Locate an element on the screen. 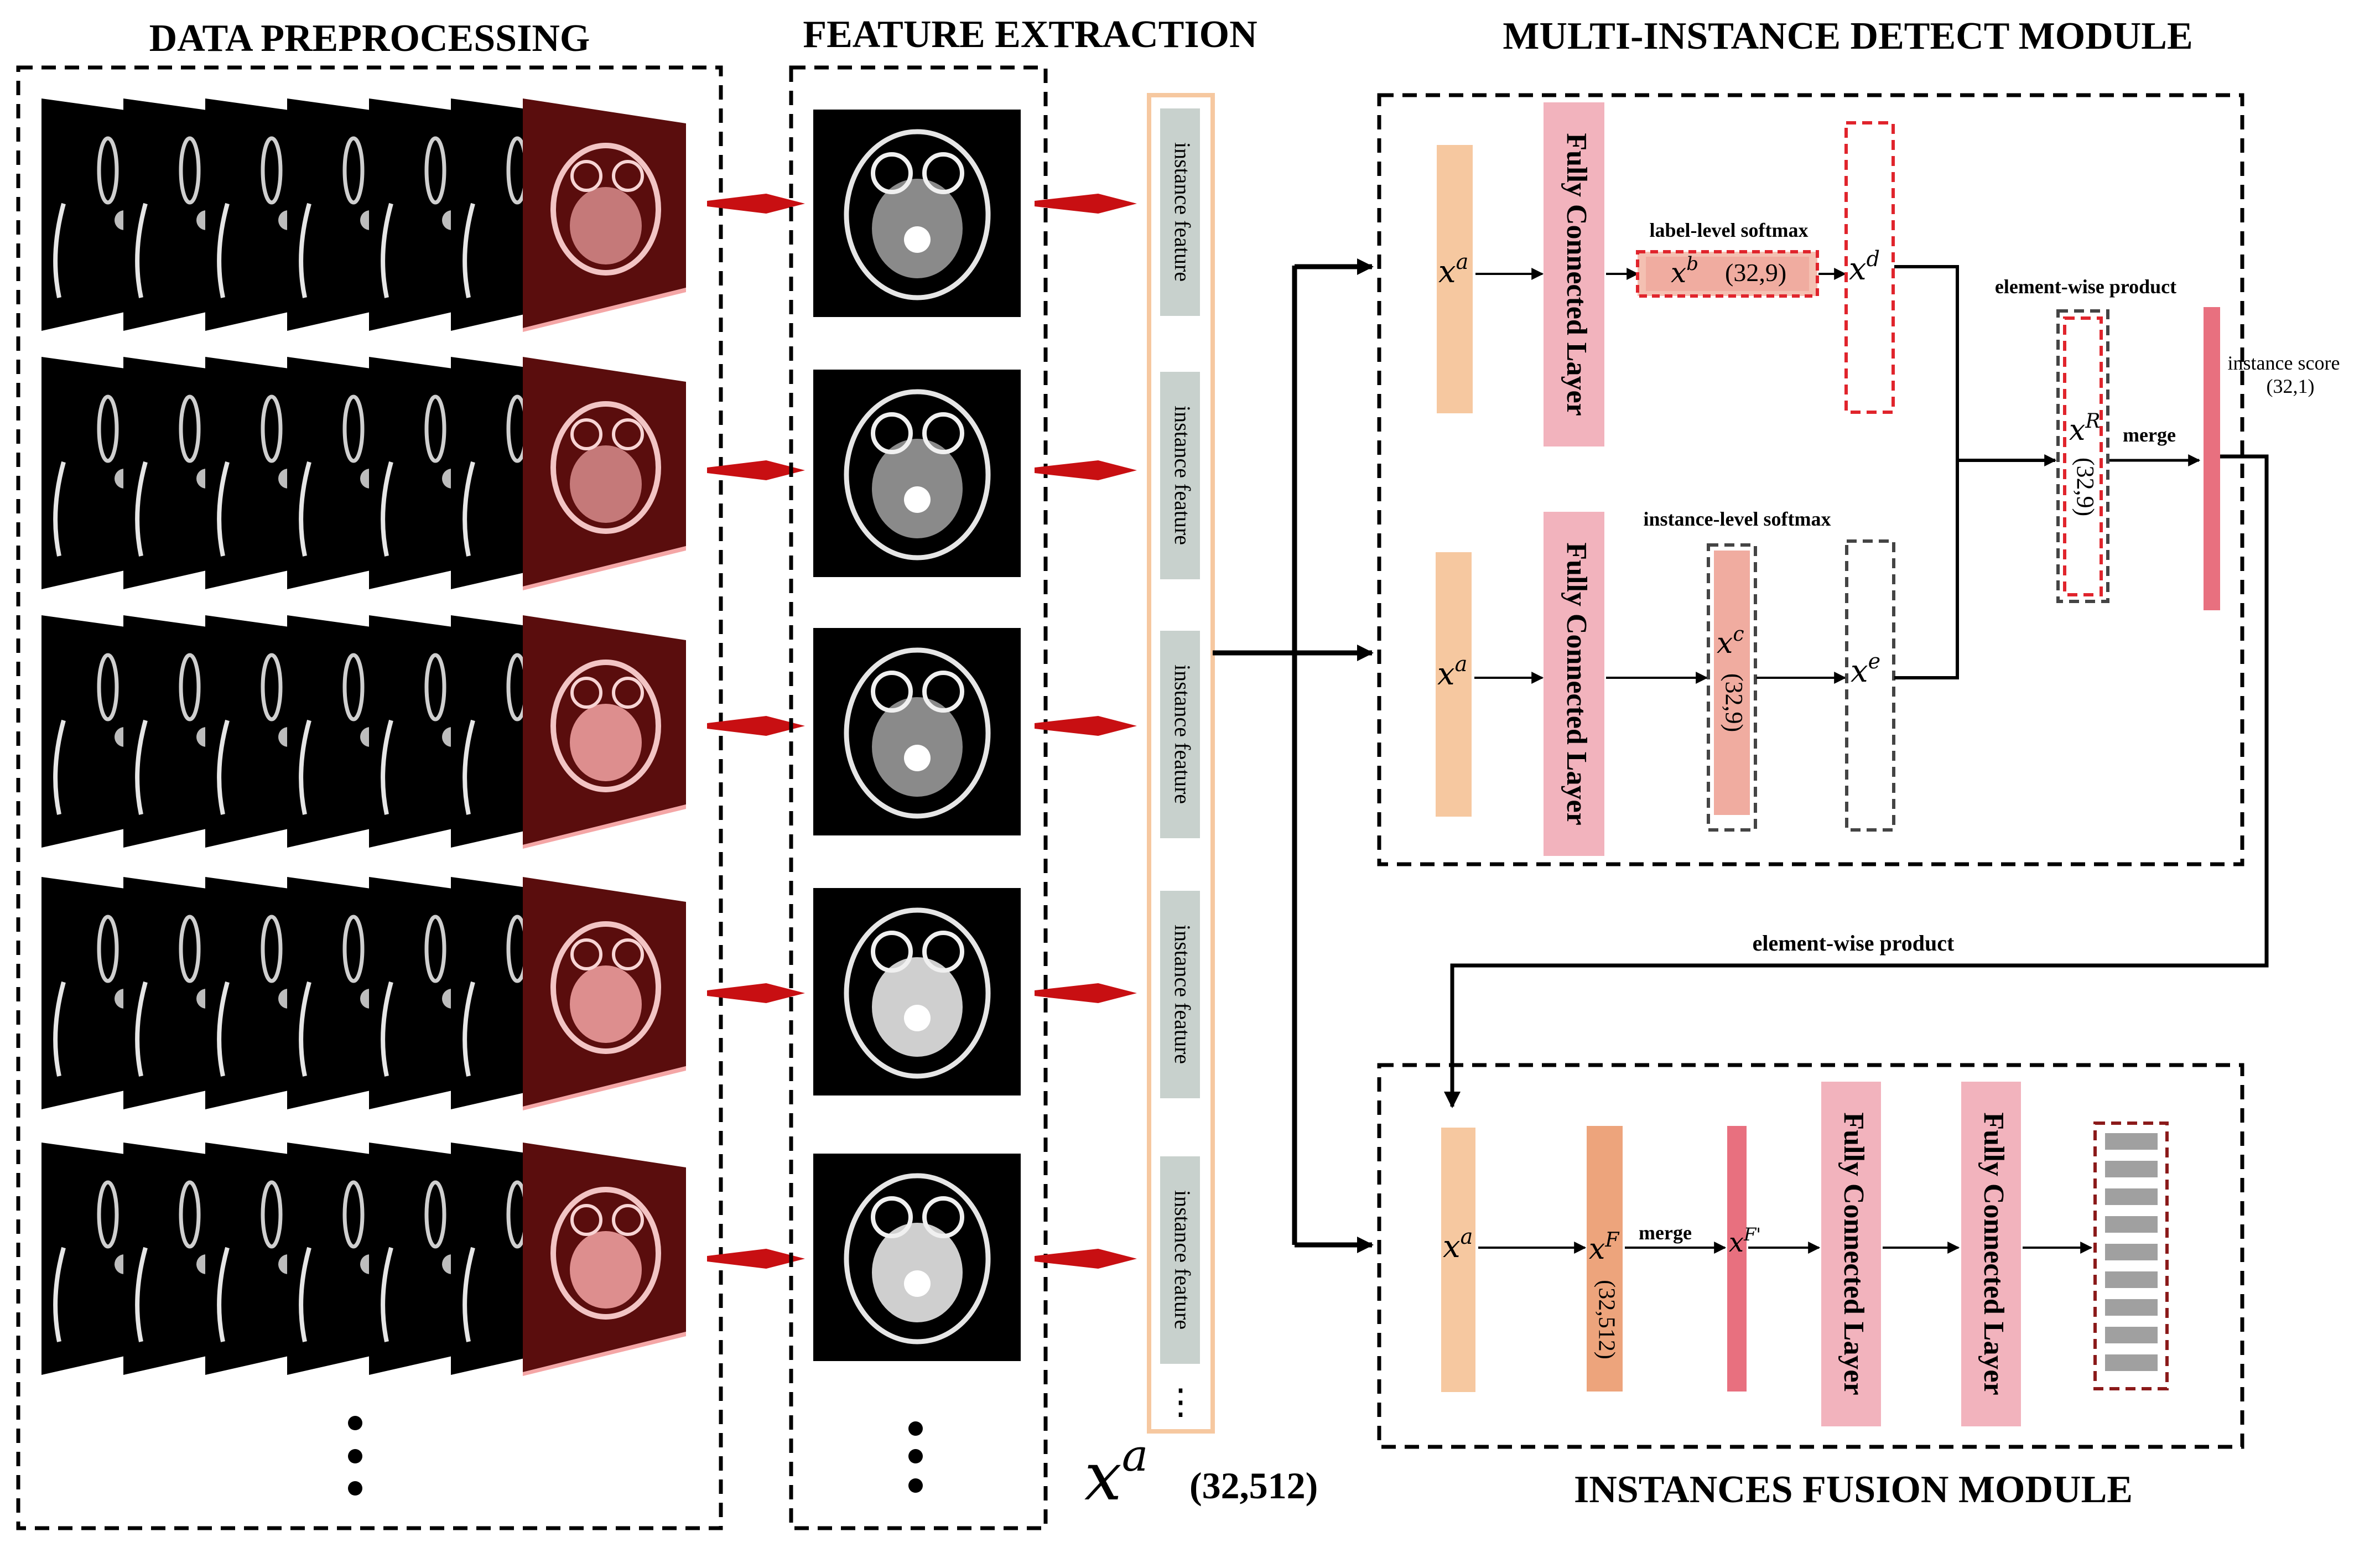 The image size is (2354, 1568). output-vector-cells is located at coordinates (2131, 1252).